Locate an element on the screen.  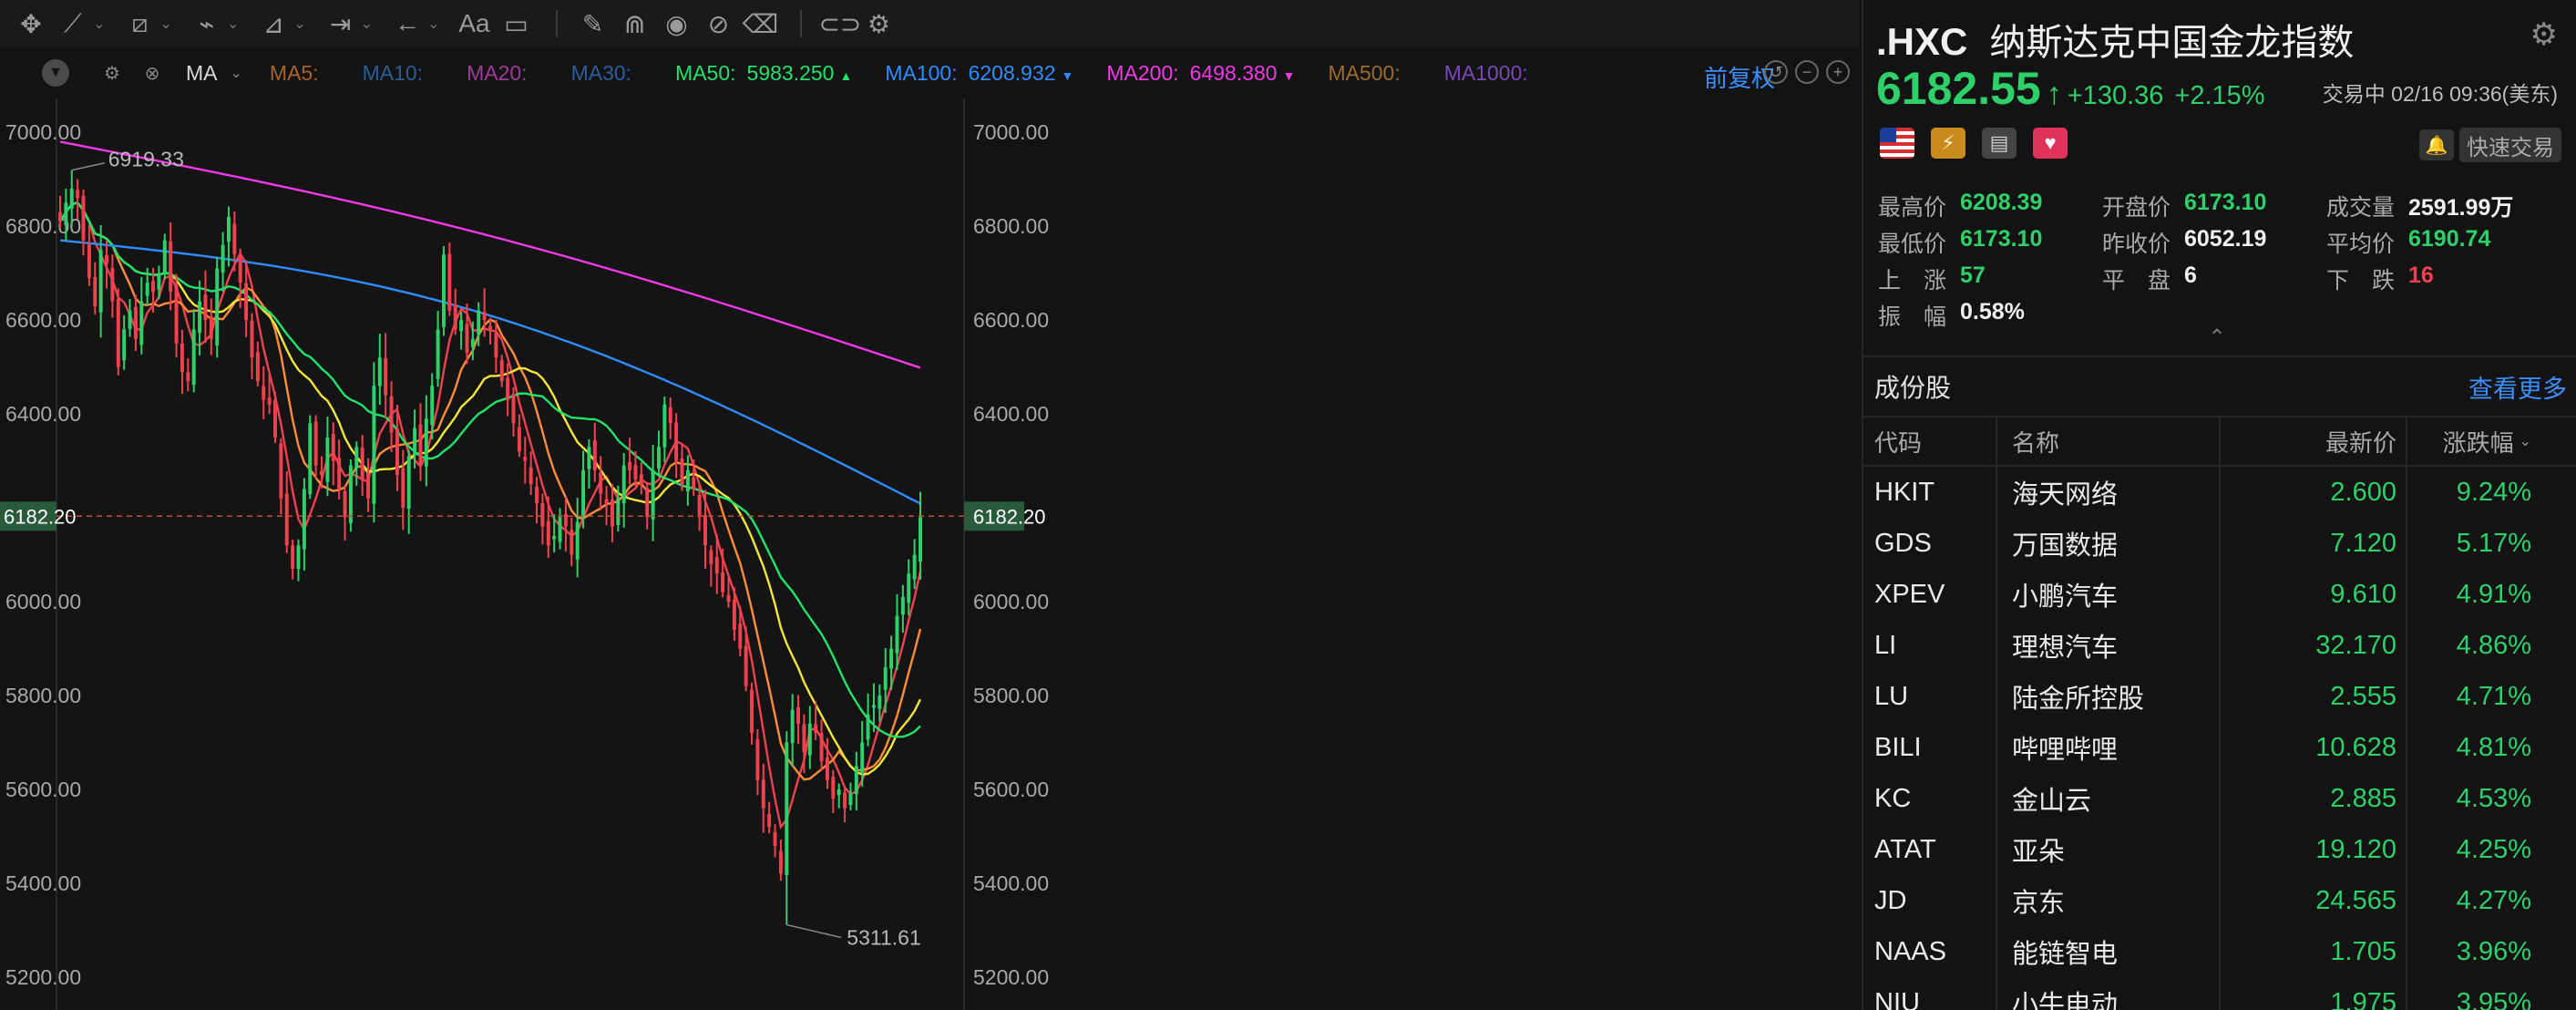
ma-item: MA200: 6498.380 ▼ is located at coordinates (1200, 73).